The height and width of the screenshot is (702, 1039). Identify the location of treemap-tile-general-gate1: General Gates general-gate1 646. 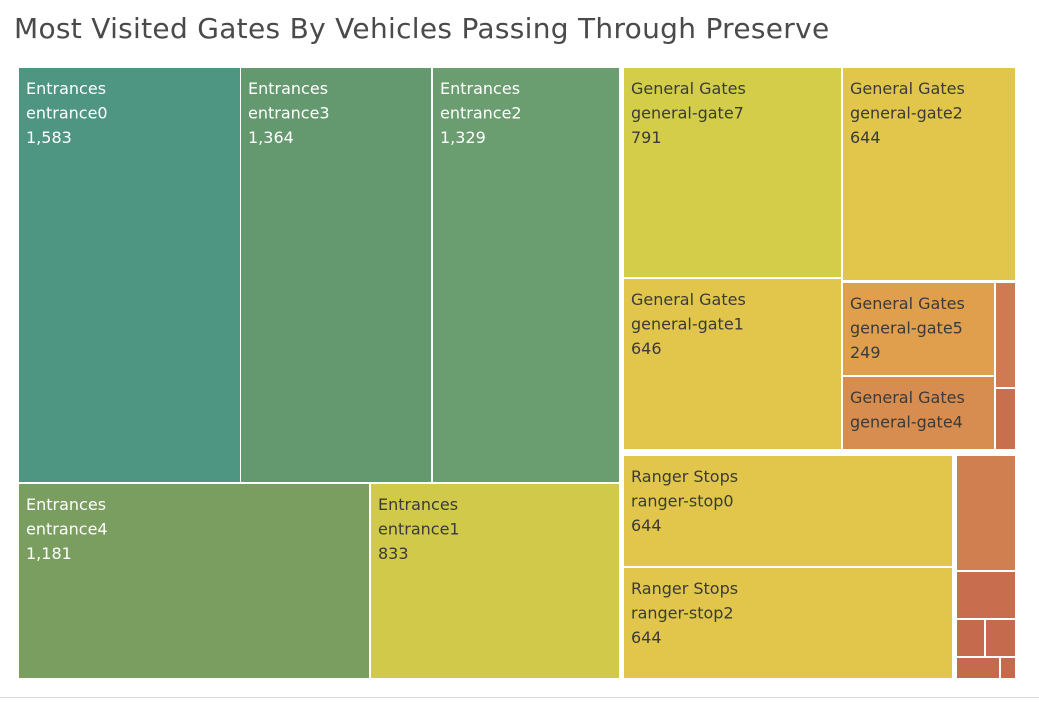
(732, 364).